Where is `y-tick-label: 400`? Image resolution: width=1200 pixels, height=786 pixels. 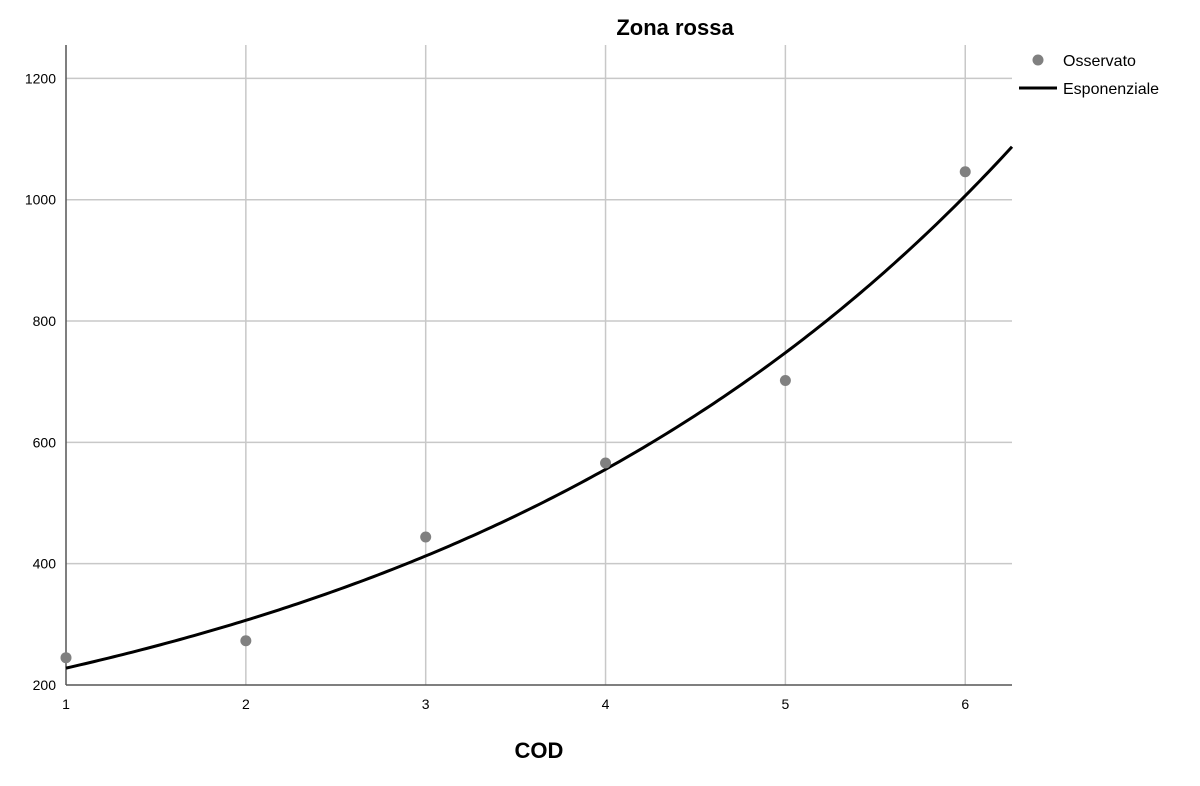
y-tick-label: 400 is located at coordinates (45, 564).